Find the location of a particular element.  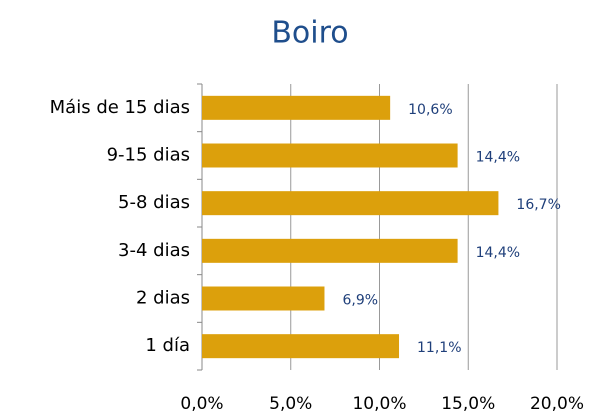

x-tick-label: 20,0% is located at coordinates (557, 404).